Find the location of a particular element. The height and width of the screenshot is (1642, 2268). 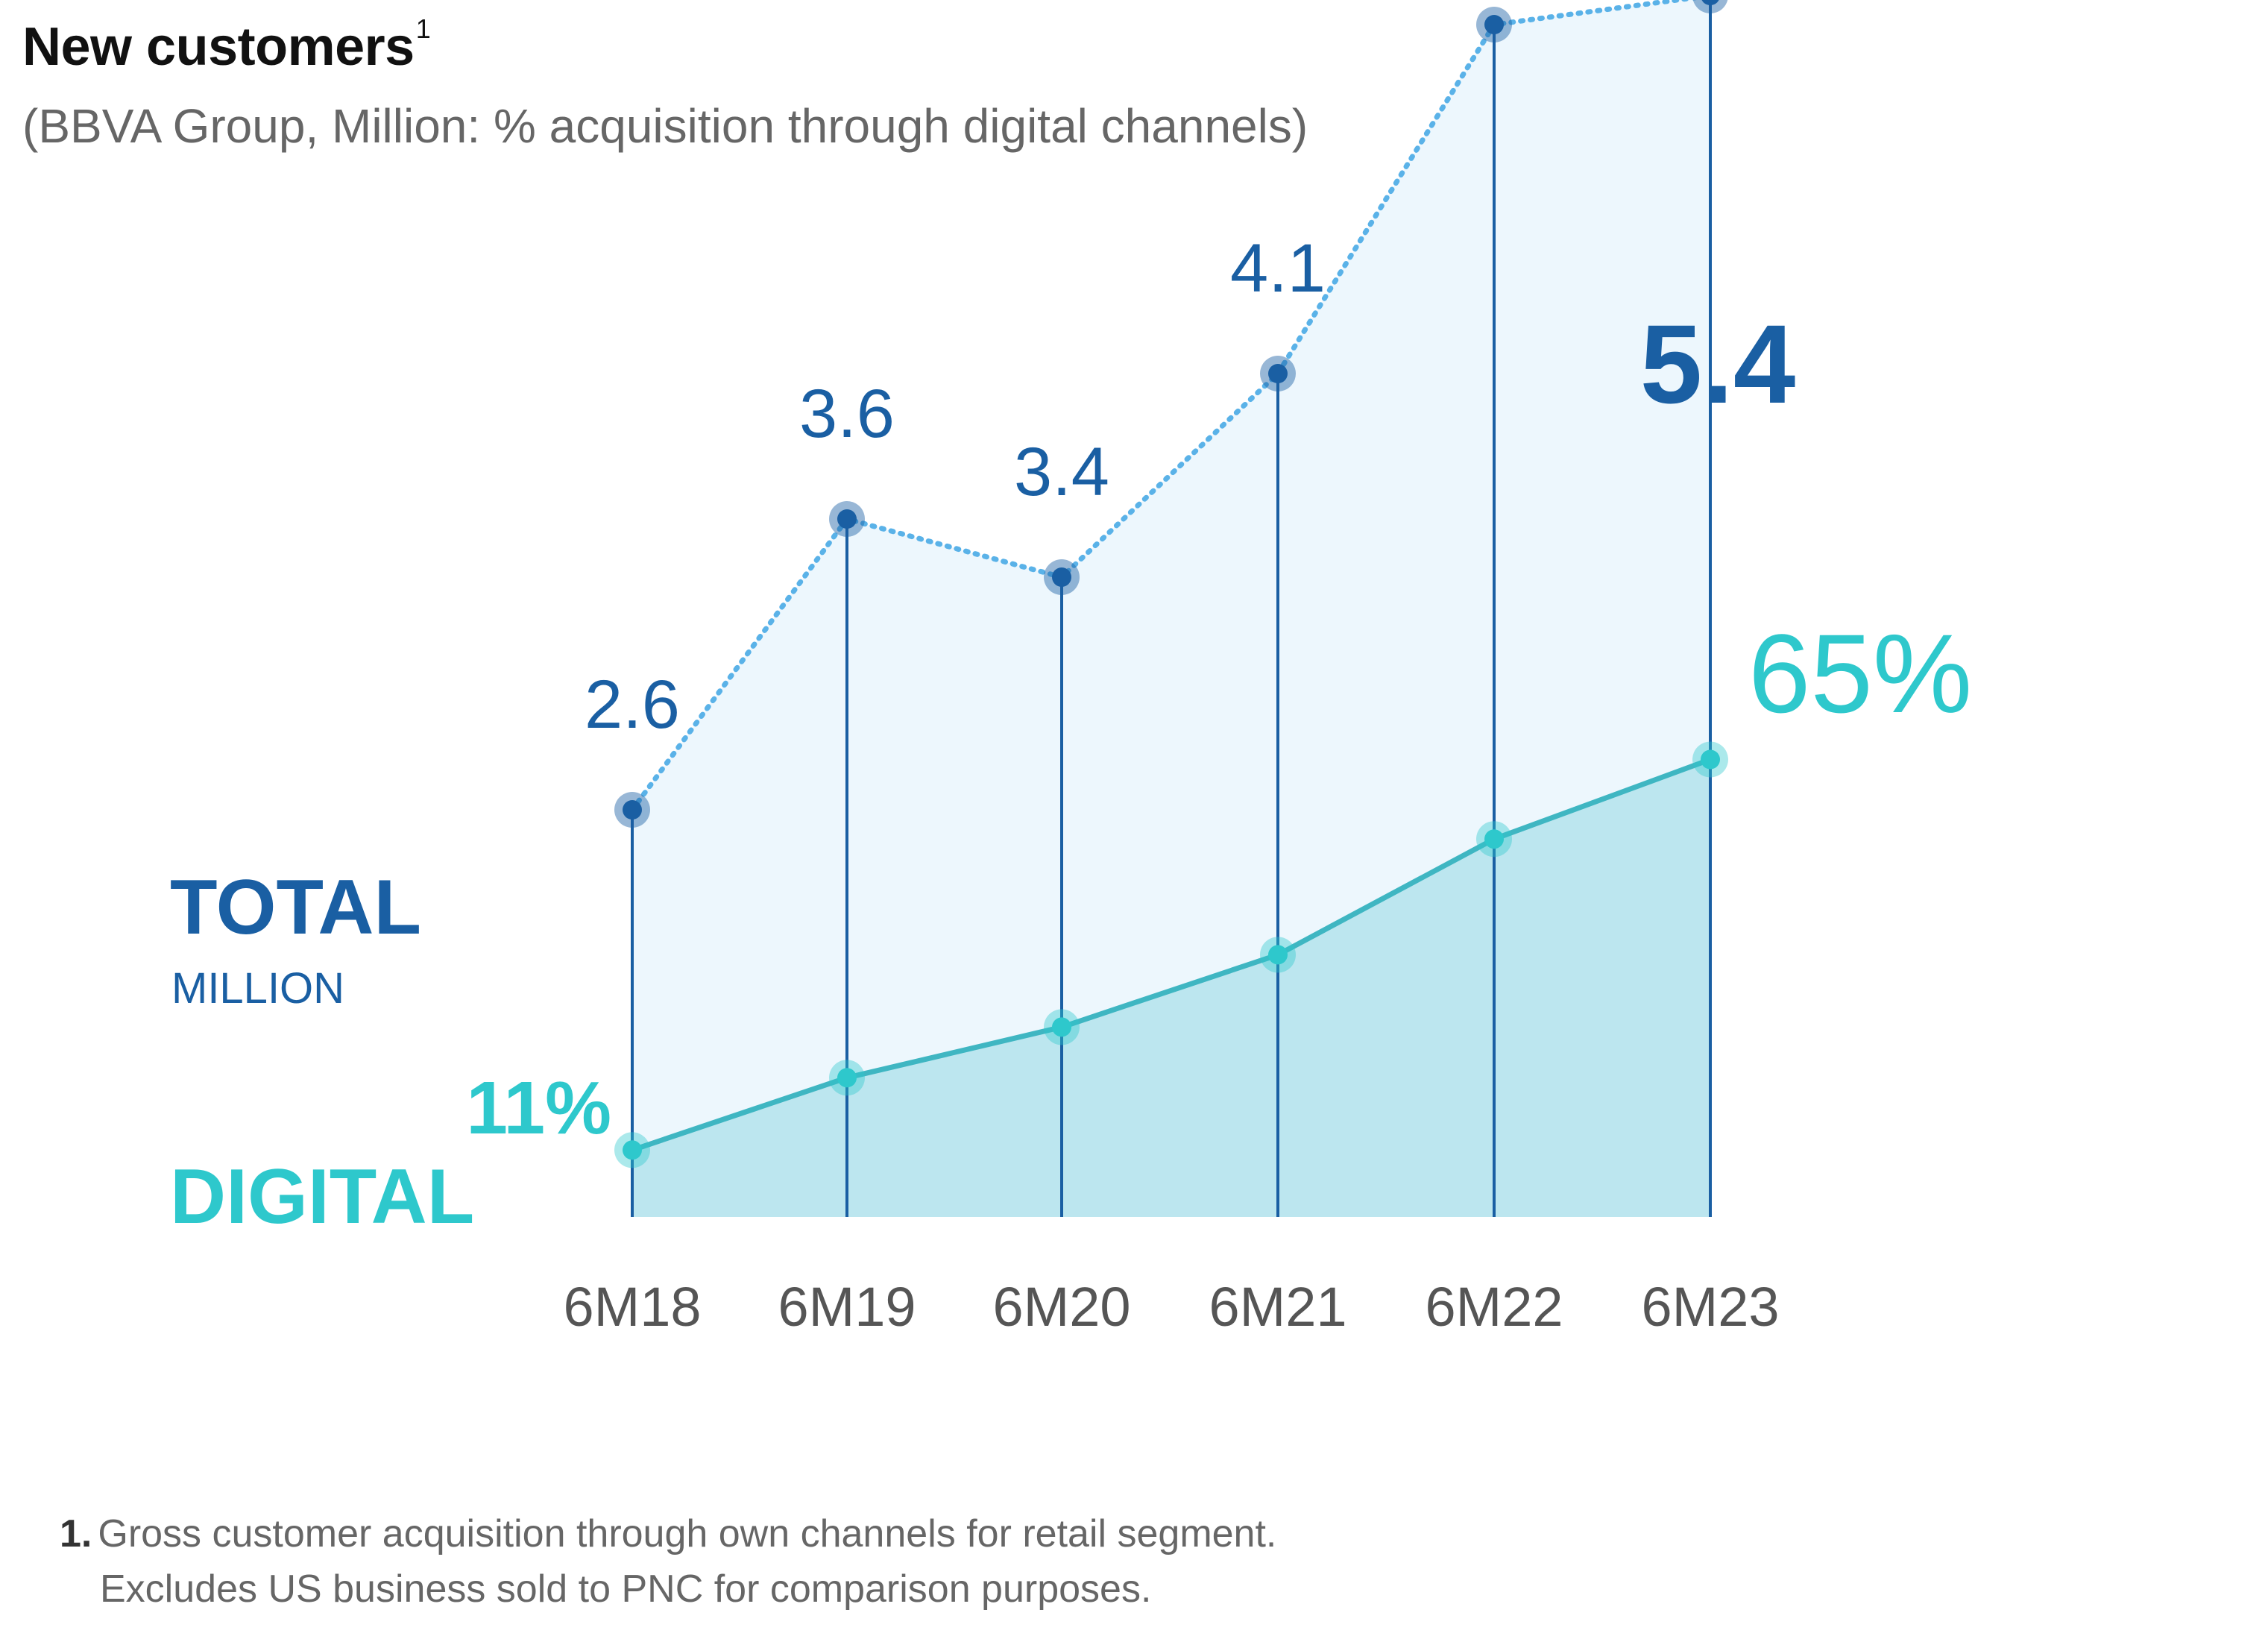

legend-total-unit: MILLION is located at coordinates (257, 989).